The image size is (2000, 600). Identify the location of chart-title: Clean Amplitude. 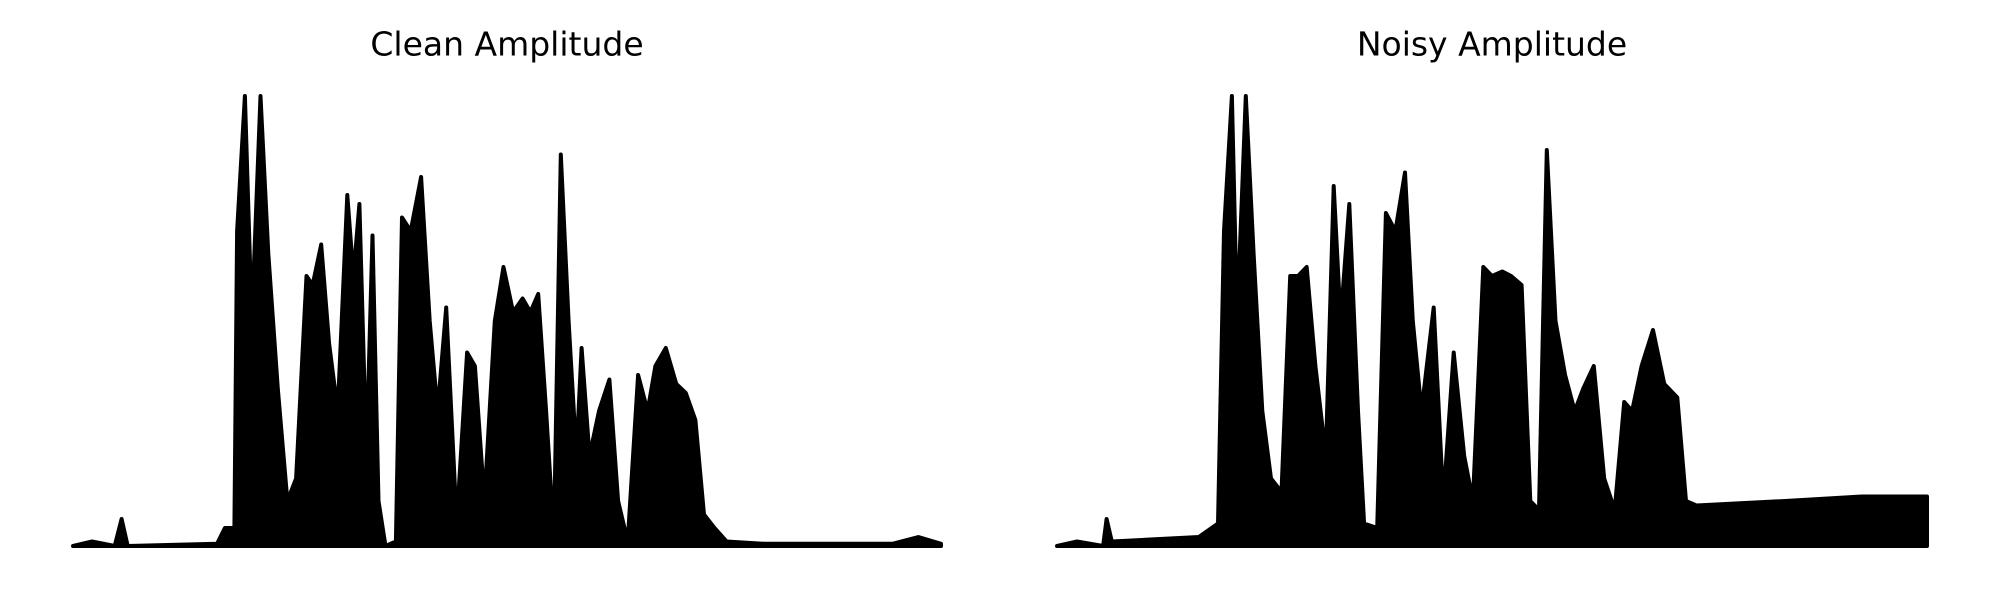
(506, 44).